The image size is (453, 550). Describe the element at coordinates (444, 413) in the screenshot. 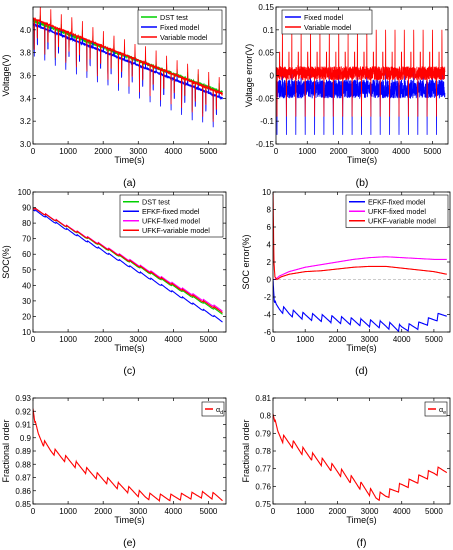

I see `legend-entry-subscript: e` at that location.